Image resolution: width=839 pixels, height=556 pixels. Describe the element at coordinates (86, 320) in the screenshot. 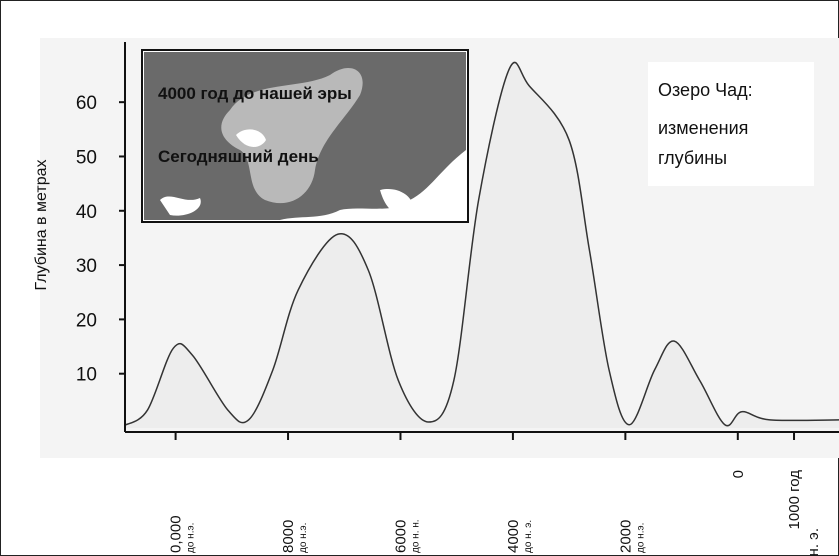

I see `y-tick-label: 20` at that location.